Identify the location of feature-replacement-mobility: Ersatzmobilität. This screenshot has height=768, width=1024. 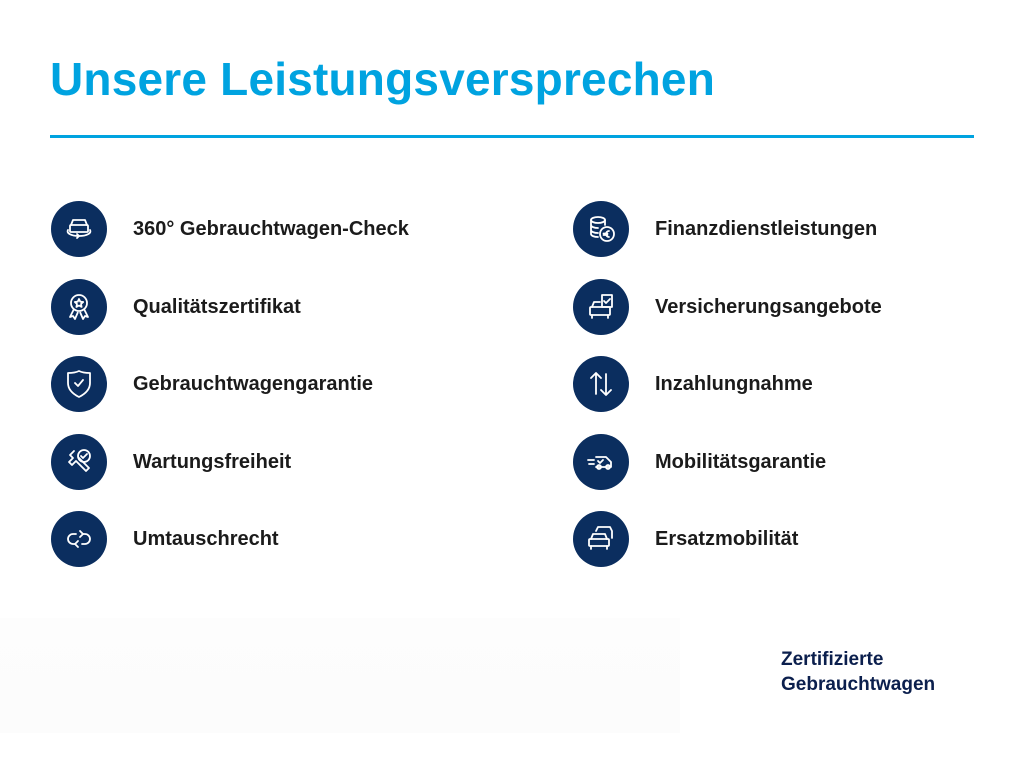
(685, 539).